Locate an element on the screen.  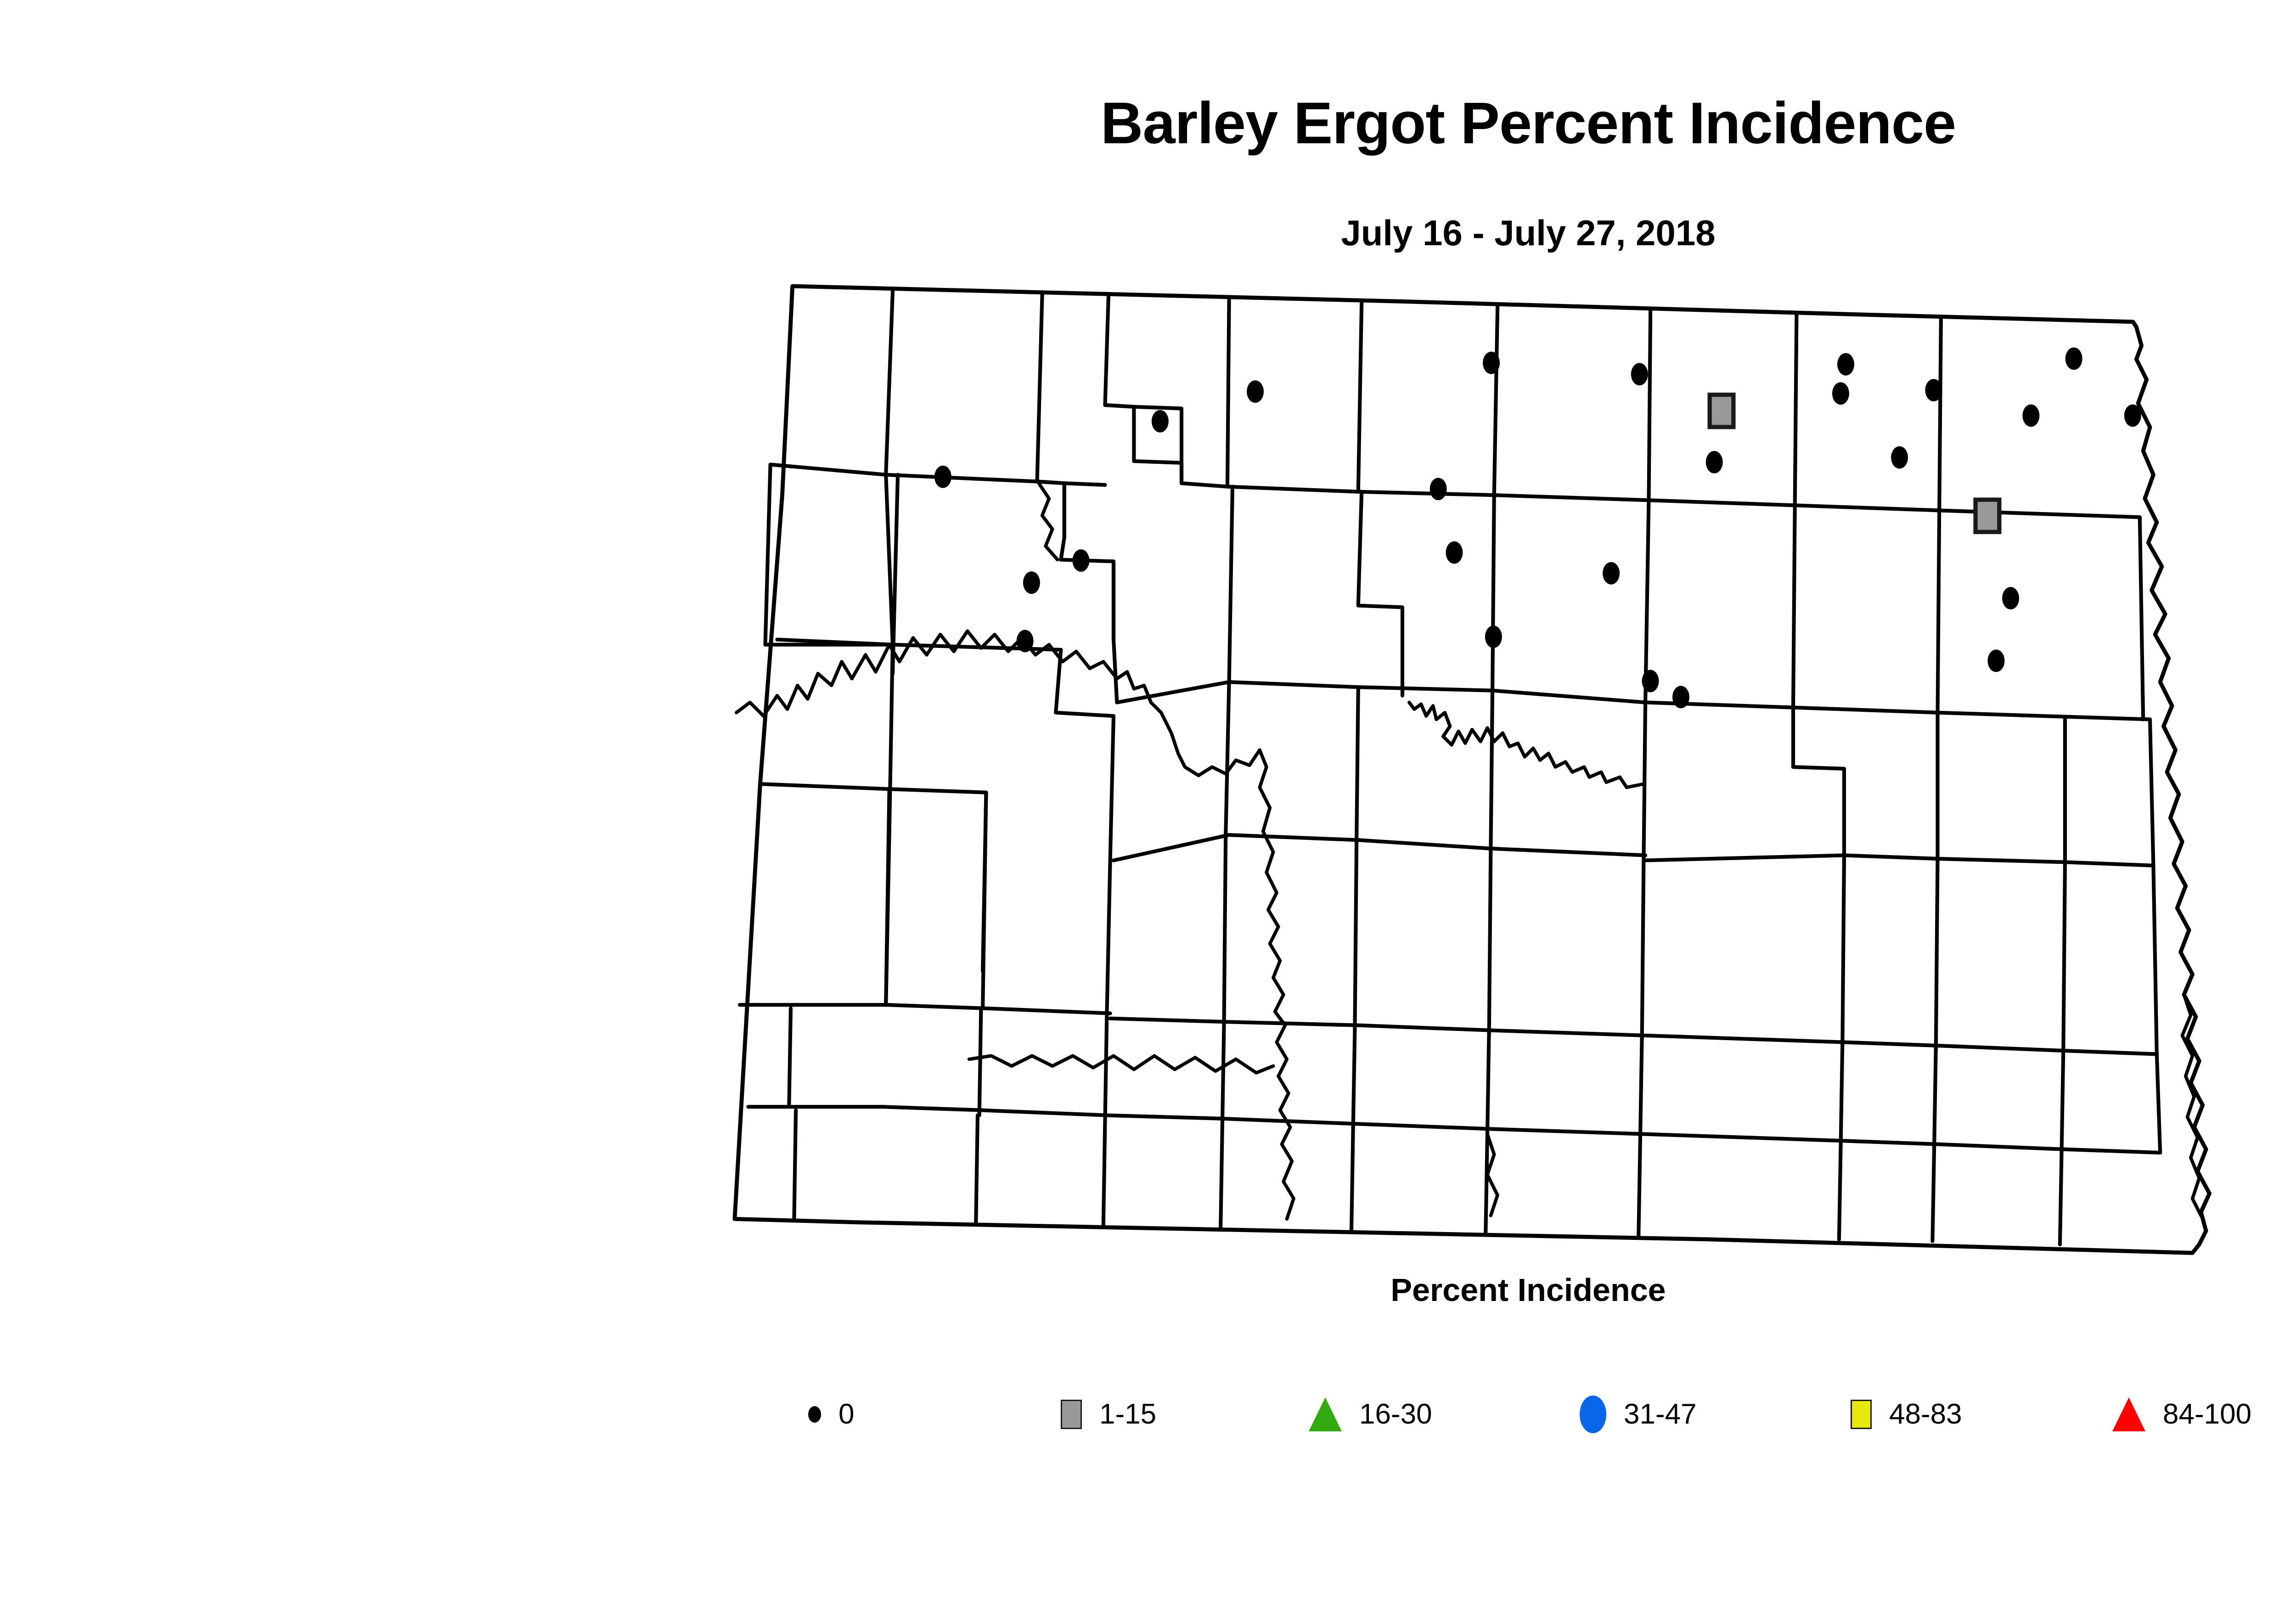
missouri-river is located at coordinates (1277, 984).